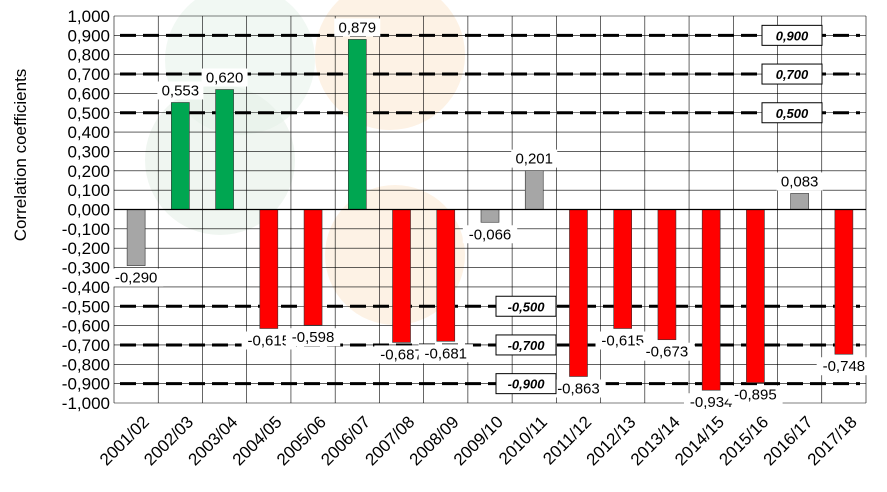 The width and height of the screenshot is (887, 492). Describe the element at coordinates (86, 364) in the screenshot. I see `y-tick-label: -0,800` at that location.